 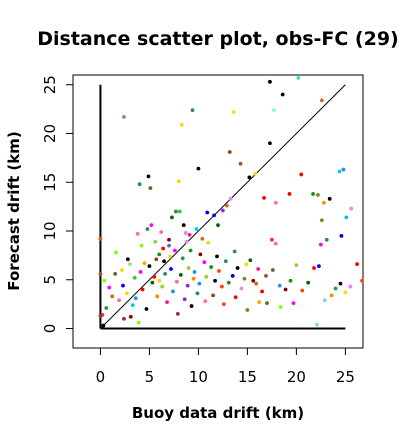 What do you see at coordinates (101, 377) in the screenshot?
I see `x-tick-label: 0` at bounding box center [101, 377].